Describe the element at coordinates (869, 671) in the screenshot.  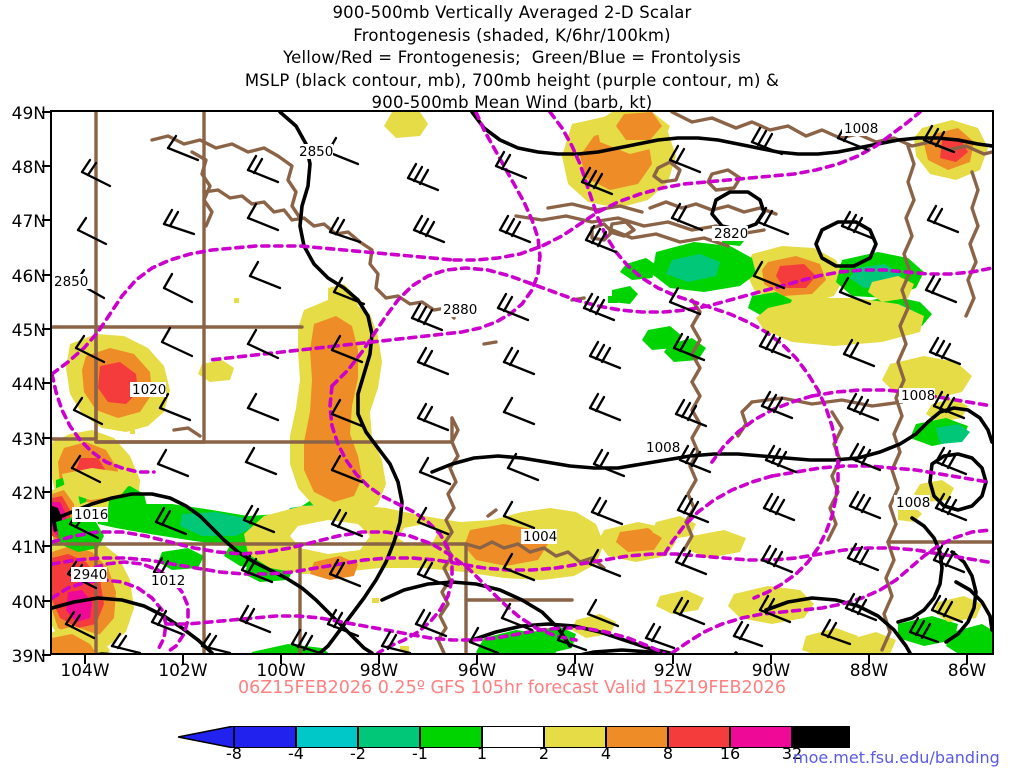
I see `xlabel-88W: 88W` at that location.